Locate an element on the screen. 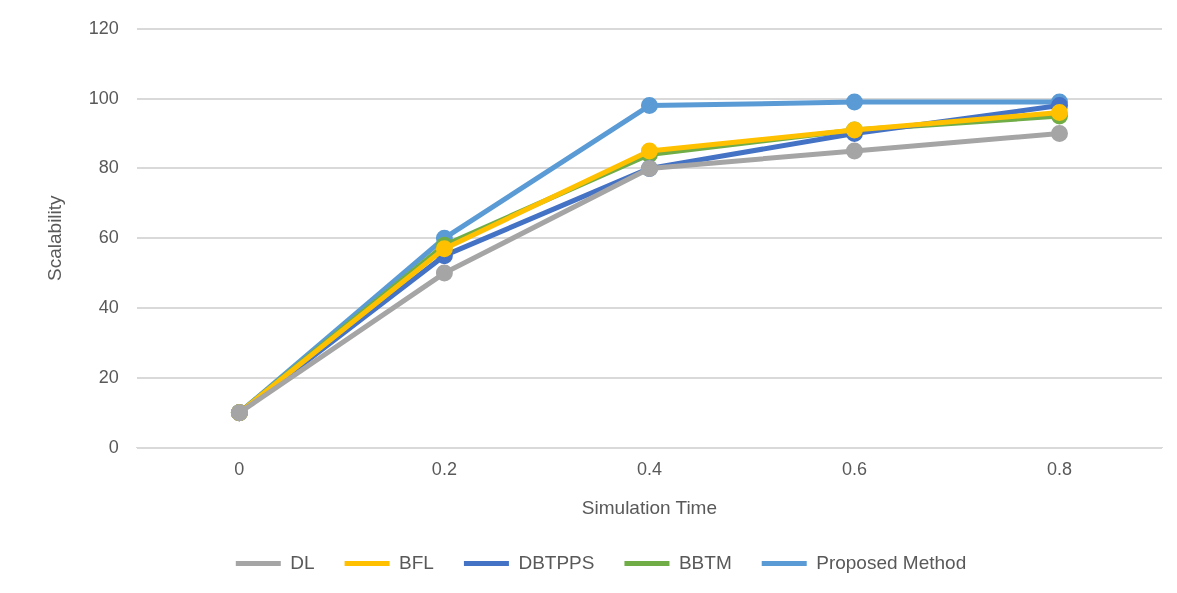 The height and width of the screenshot is (593, 1177). legend-label: DBTPPS is located at coordinates (556, 562).